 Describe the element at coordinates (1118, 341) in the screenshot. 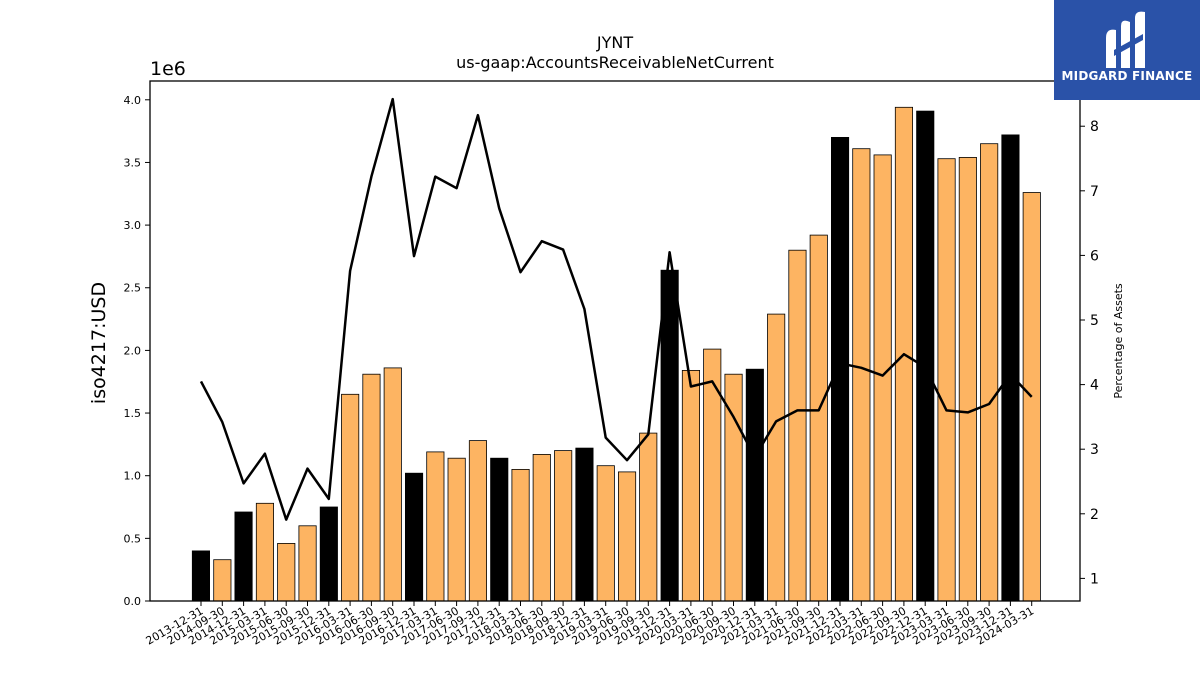

I see `y2-axis-label: Percentage of Assets` at that location.